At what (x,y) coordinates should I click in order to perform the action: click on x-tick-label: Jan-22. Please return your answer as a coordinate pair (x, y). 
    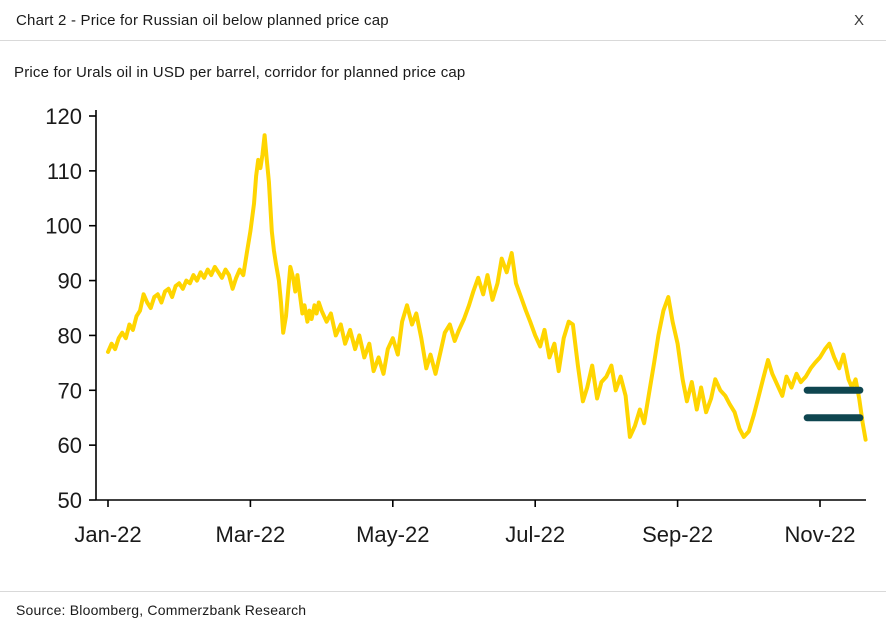
    Looking at the image, I should click on (107, 534).